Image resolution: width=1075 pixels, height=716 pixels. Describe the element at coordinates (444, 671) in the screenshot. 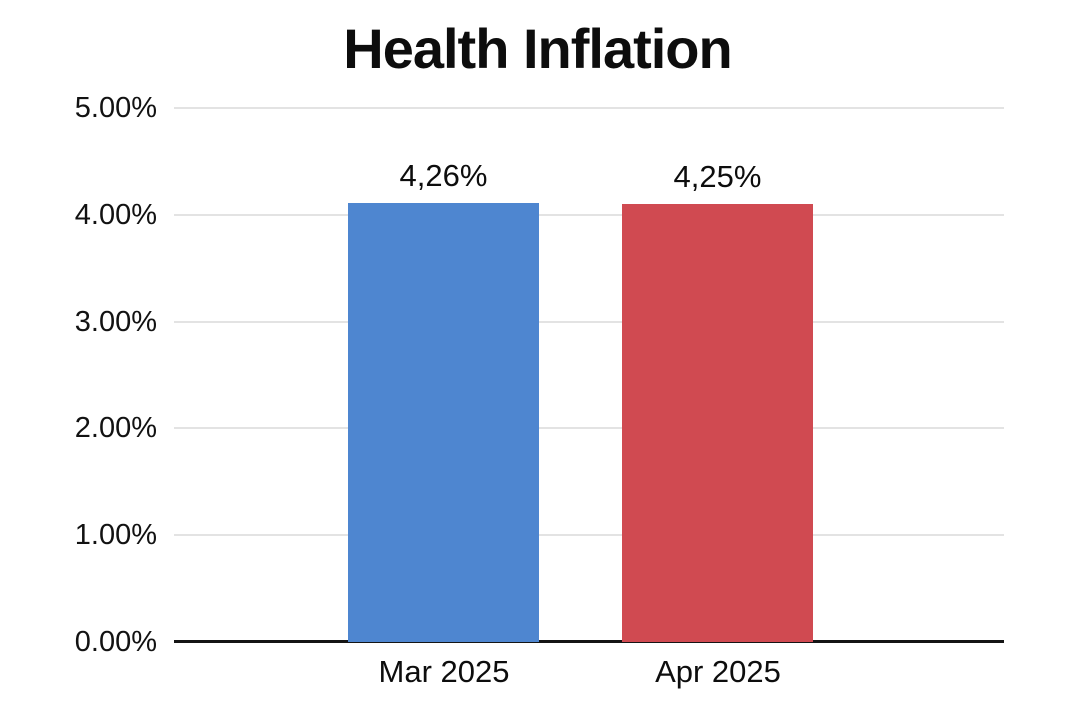

I see `x-tick-label-mar-2025: Mar 2025` at that location.